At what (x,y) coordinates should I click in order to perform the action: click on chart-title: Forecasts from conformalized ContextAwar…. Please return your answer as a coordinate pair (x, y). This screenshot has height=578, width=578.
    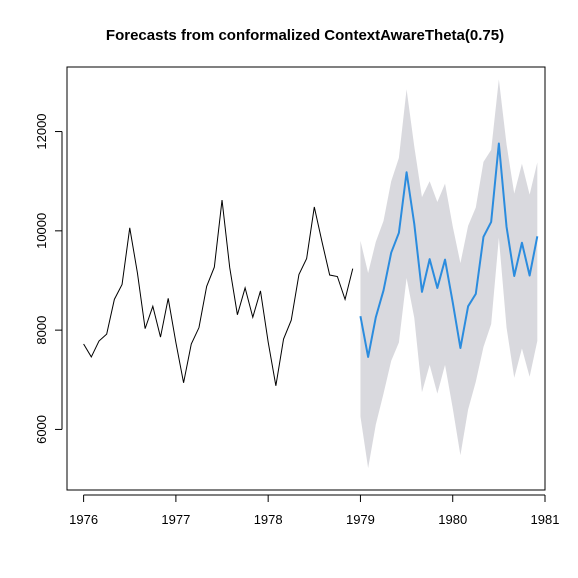
    Looking at the image, I should click on (305, 35).